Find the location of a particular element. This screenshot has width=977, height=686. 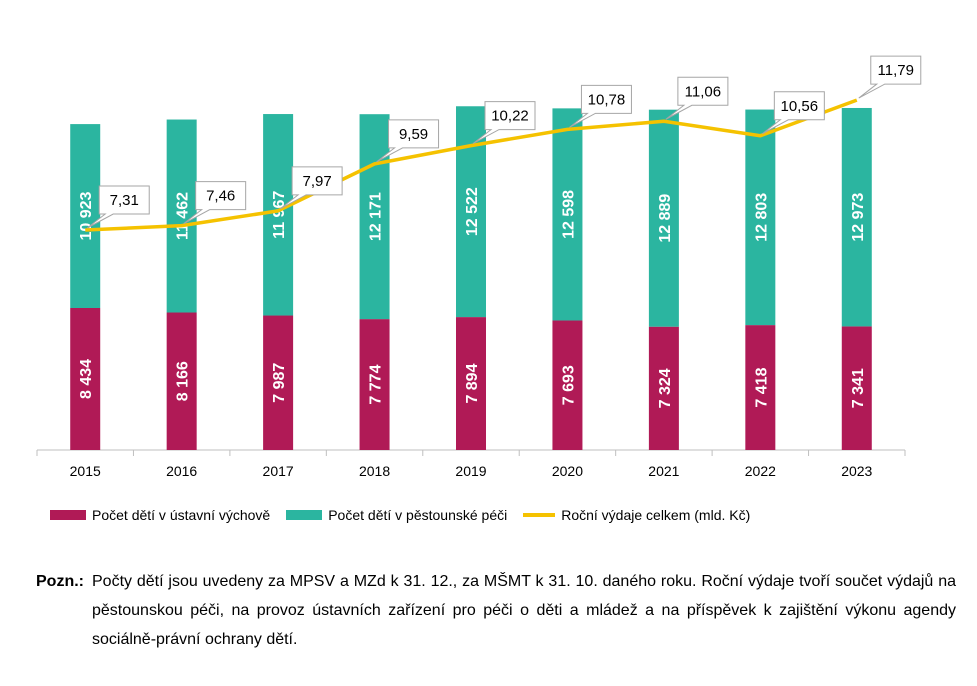

x-tick-label: 2016 is located at coordinates (181, 471).